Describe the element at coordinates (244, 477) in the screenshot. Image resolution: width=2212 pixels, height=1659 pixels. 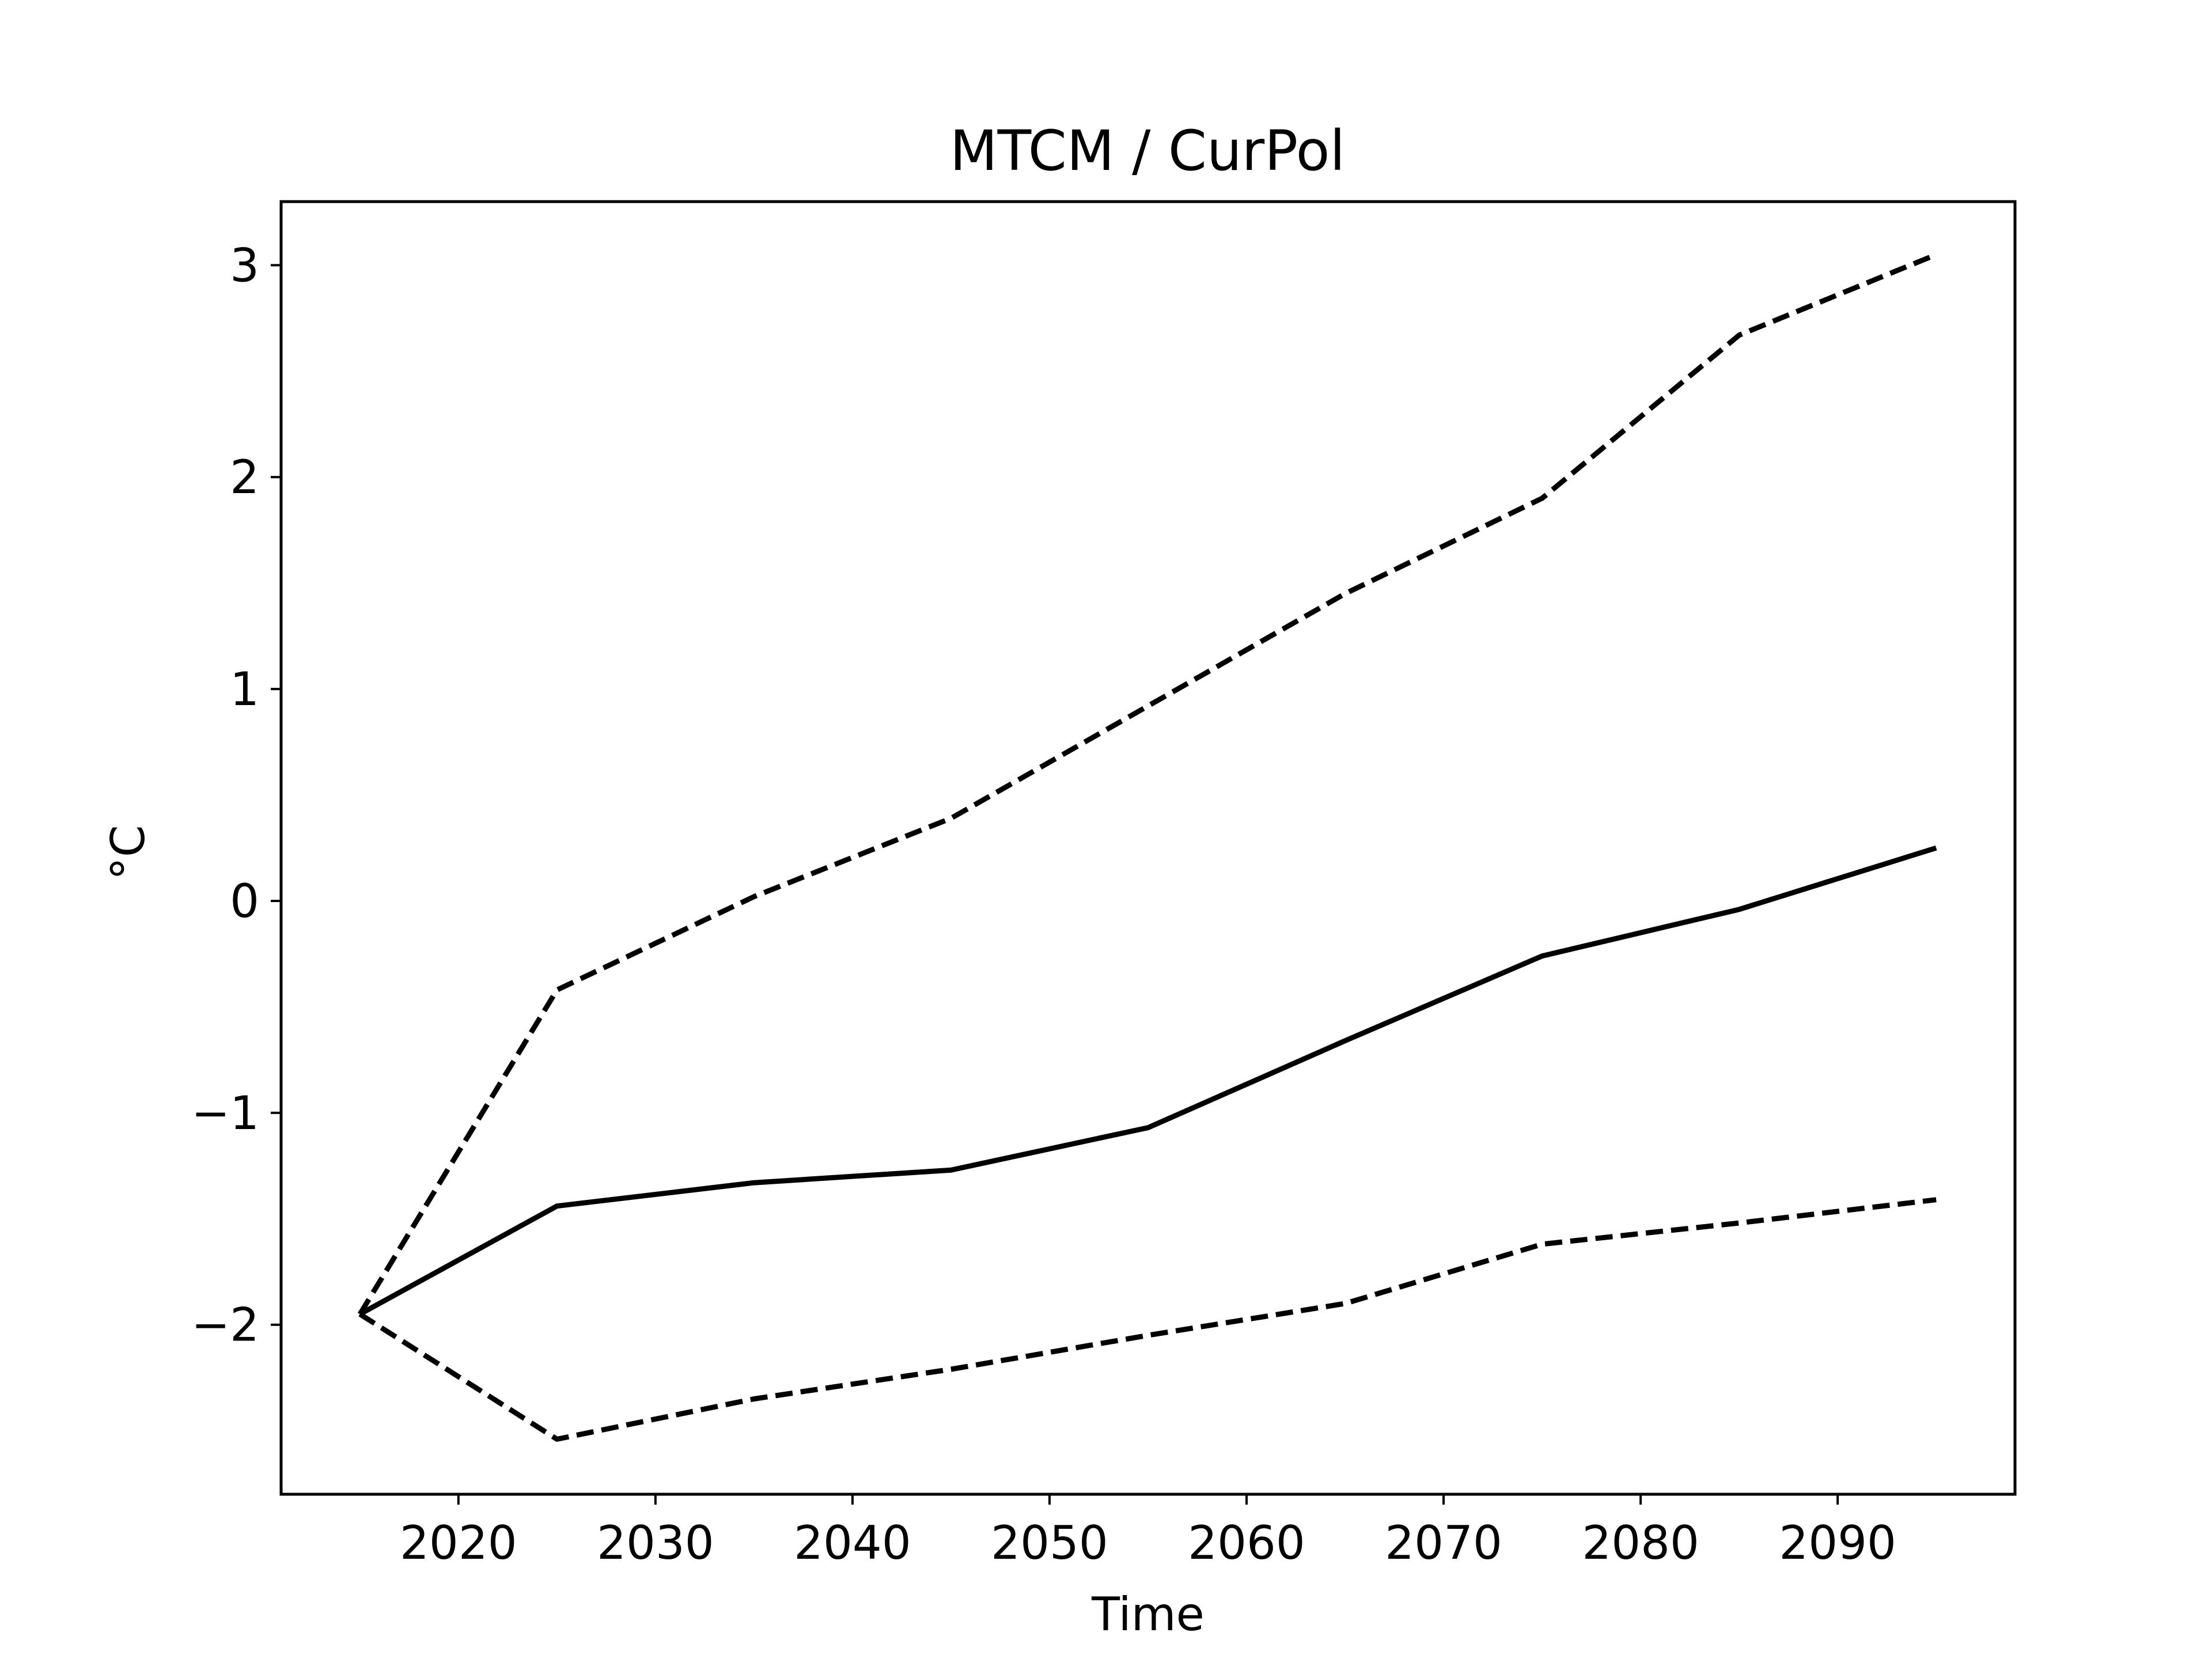
I see `y-tick-label: 2` at that location.